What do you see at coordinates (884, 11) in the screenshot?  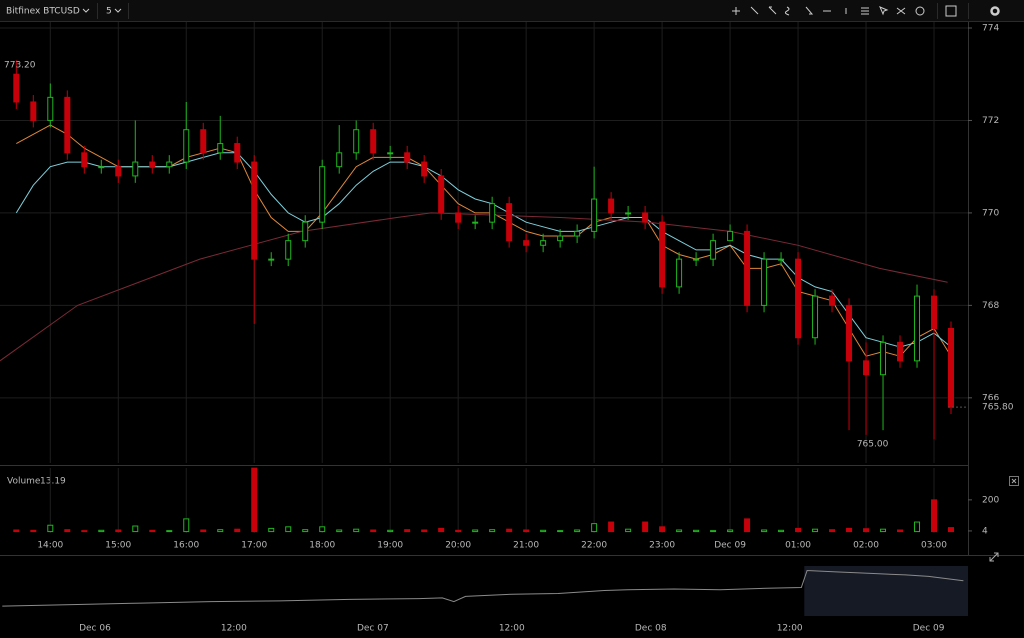 I see `cursor-tool` at bounding box center [884, 11].